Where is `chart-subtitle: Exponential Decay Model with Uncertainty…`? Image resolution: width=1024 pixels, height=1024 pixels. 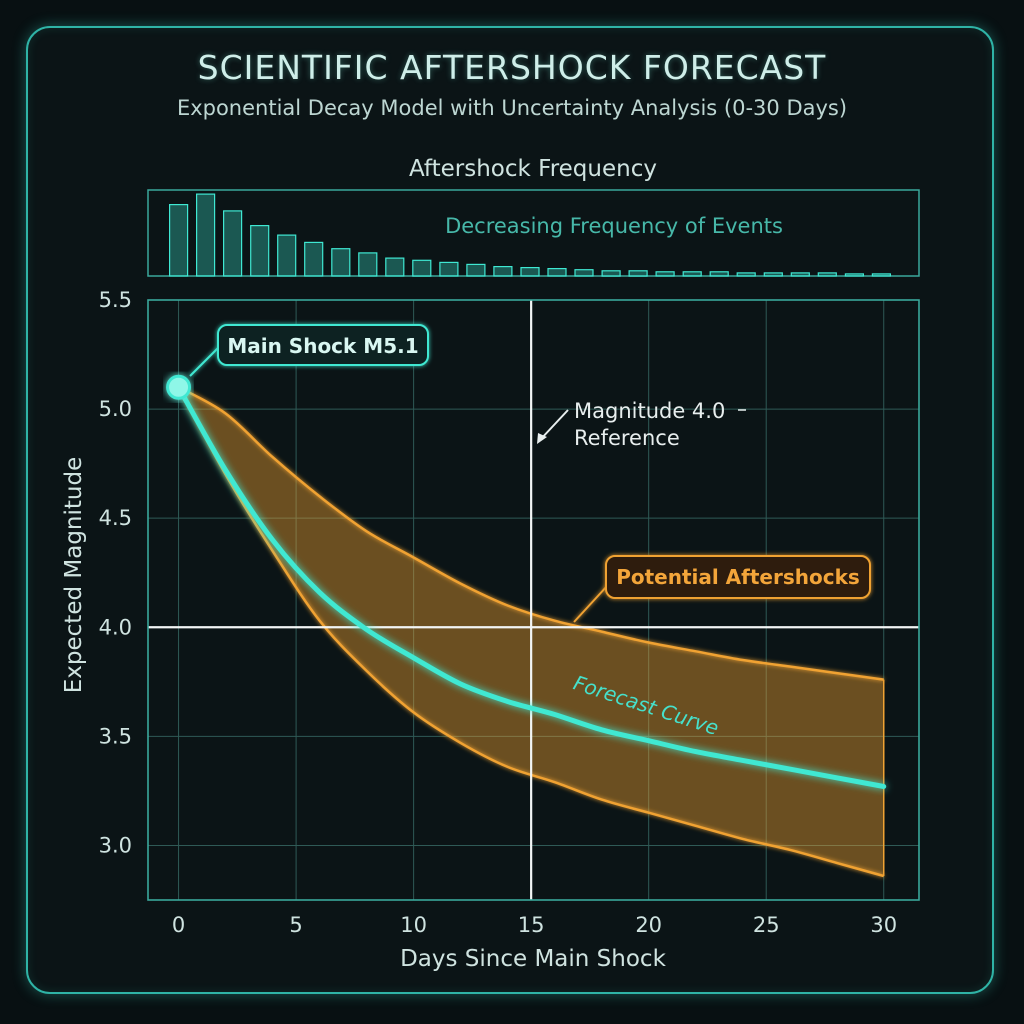
chart-subtitle: Exponential Decay Model with Uncertainty… is located at coordinates (512, 108).